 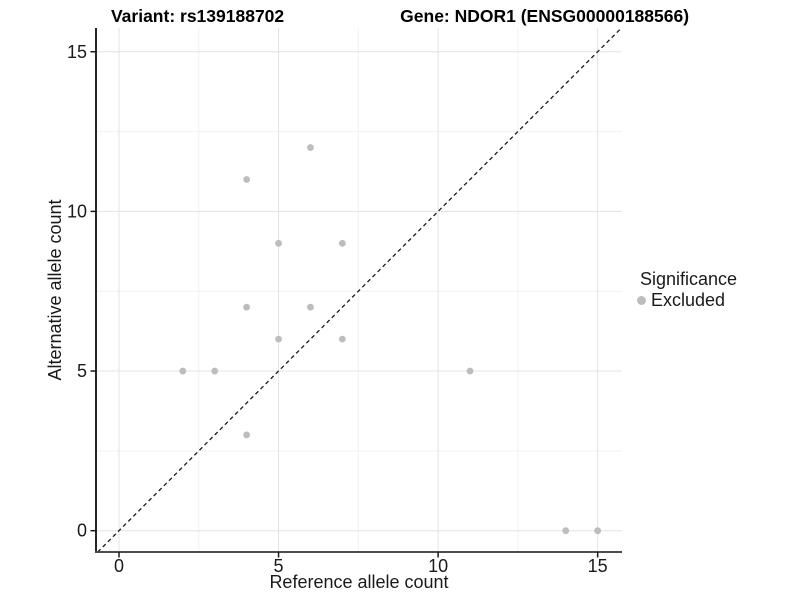 I want to click on legend-point-icon, so click(x=641, y=300).